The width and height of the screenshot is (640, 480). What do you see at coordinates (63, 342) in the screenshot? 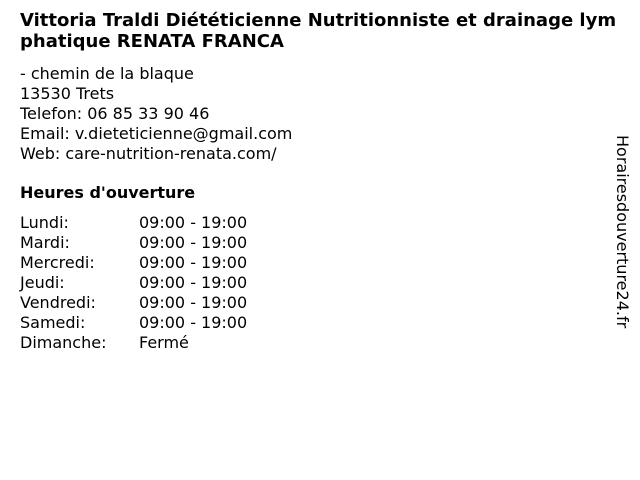
I see `day: Dimanche:` at bounding box center [63, 342].